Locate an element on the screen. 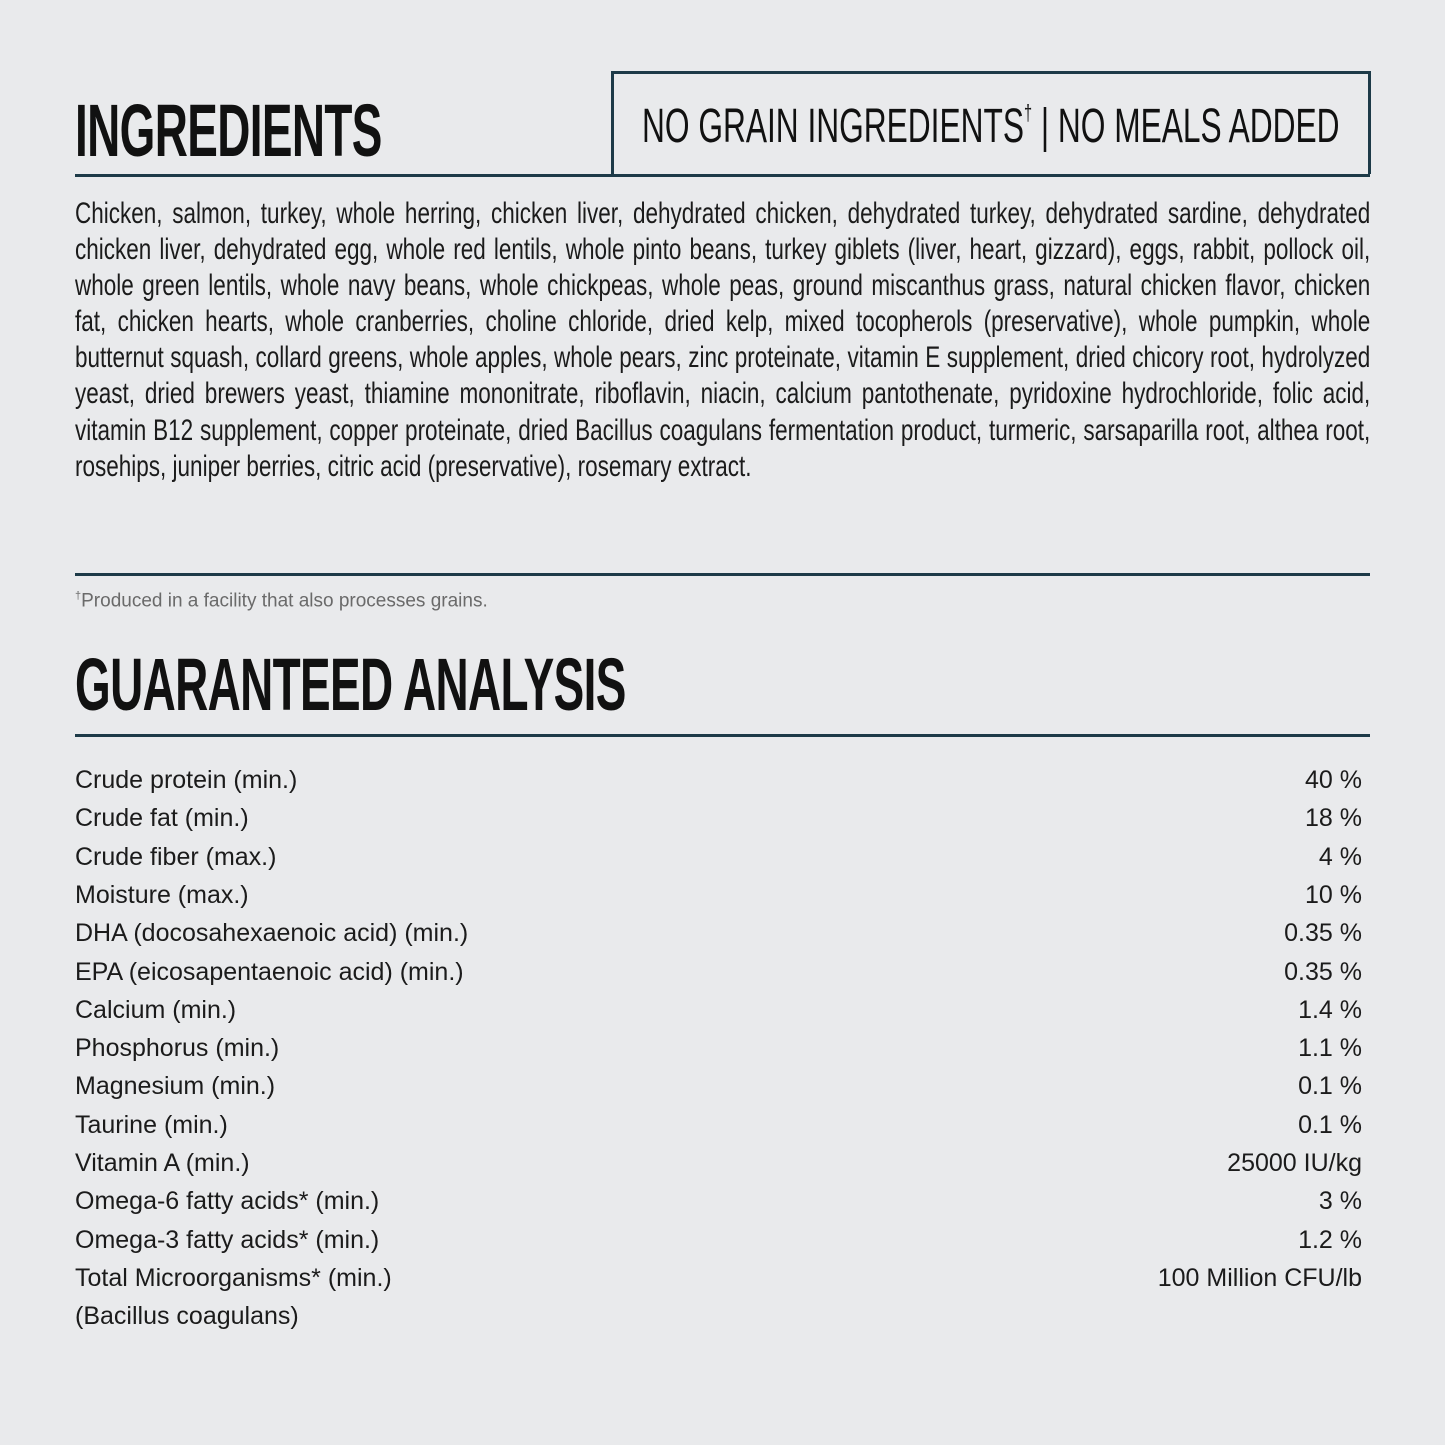 Image resolution: width=1445 pixels, height=1445 pixels. analysis-row: Crude fiber (max.) 4 % is located at coordinates (718, 857).